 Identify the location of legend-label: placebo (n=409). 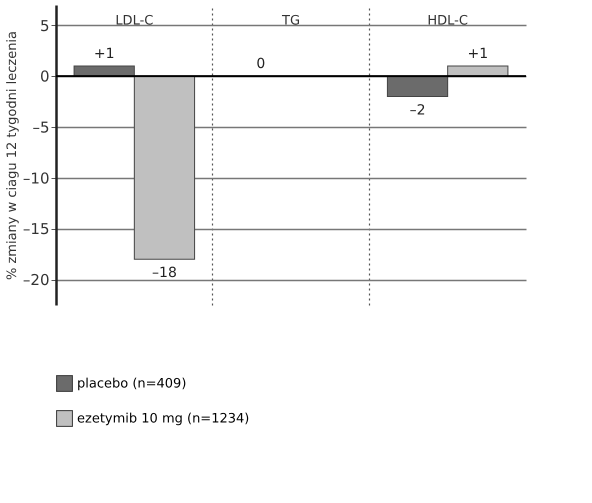
(131, 384).